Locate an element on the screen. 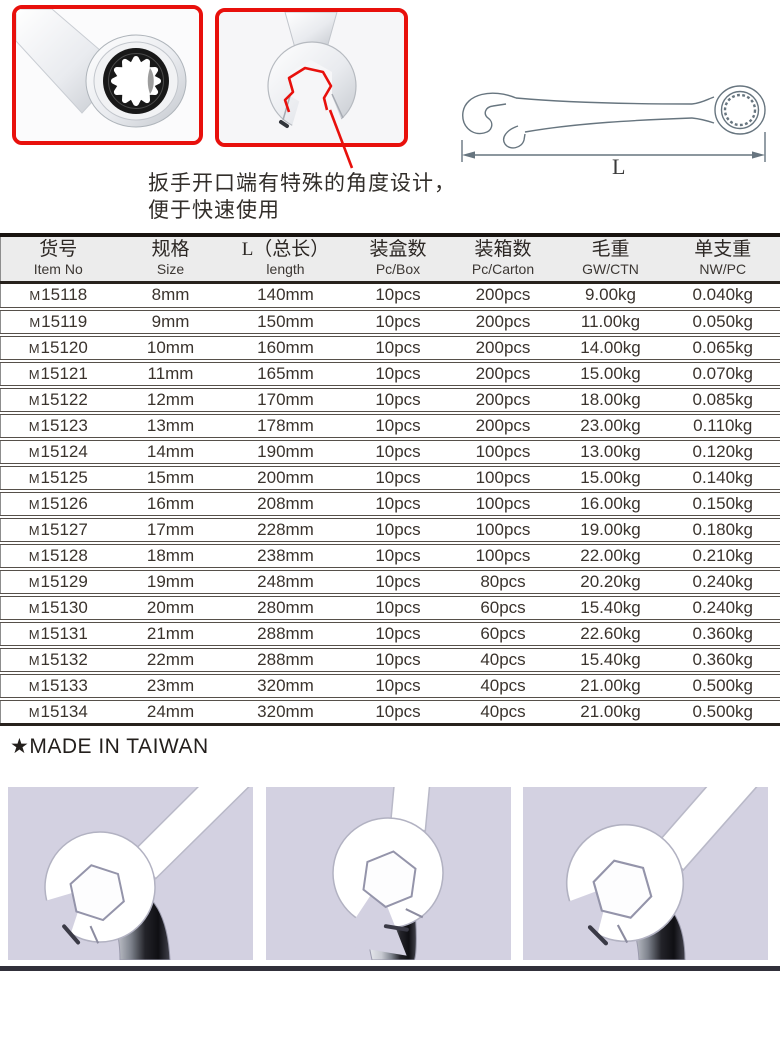 The width and height of the screenshot is (780, 1041). header-size: 规格 Size is located at coordinates (170, 259).